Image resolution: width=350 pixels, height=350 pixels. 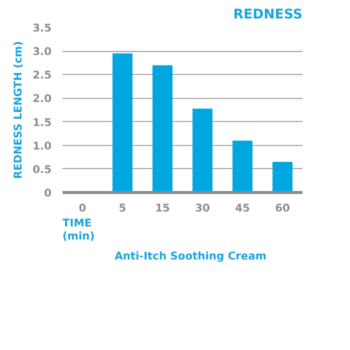 What do you see at coordinates (18, 110) in the screenshot?
I see `y-axis-title: REDNESS LENGTH (cm)` at bounding box center [18, 110].